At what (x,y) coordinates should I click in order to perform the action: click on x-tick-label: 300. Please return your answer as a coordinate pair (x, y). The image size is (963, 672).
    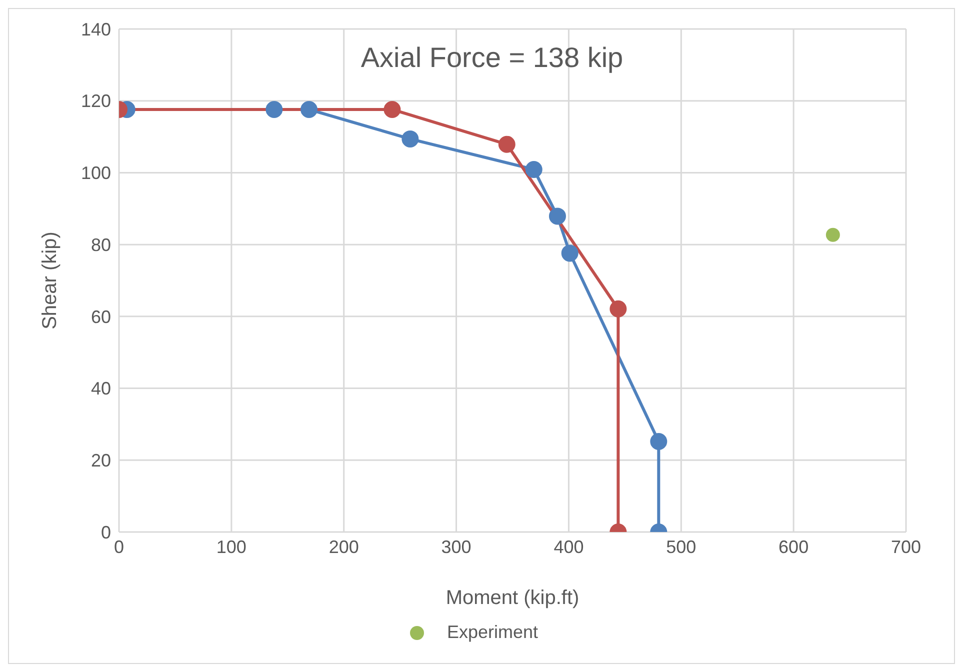
    Looking at the image, I should click on (456, 546).